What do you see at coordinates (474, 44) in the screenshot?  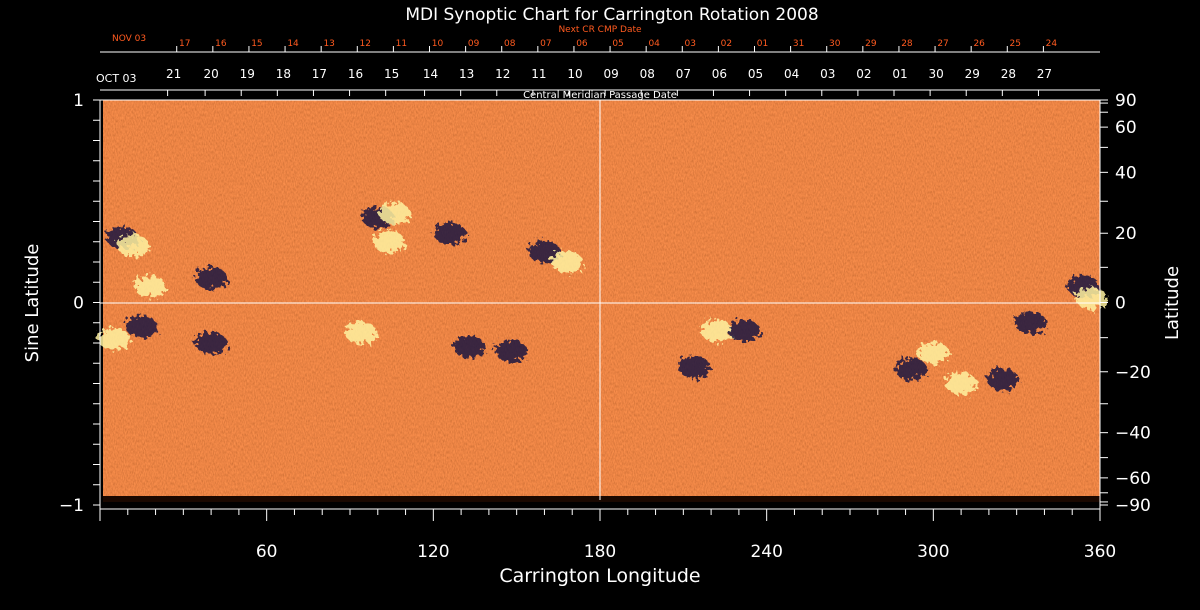 I see `next-cr-date-label: 09` at bounding box center [474, 44].